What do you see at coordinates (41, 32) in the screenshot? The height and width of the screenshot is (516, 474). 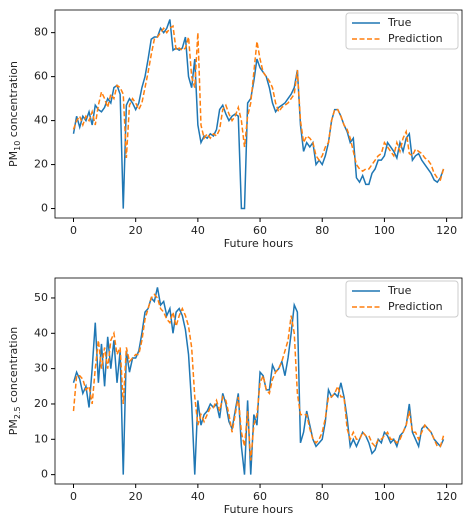 I see `y-tick-label: 80` at bounding box center [41, 32].